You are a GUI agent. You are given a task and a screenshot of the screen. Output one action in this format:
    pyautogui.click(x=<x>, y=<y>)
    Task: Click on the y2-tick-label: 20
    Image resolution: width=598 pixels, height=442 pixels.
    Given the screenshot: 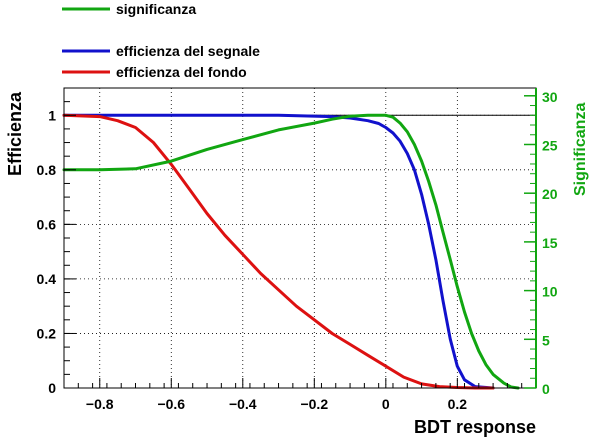 What is the action you would take?
    pyautogui.click(x=550, y=194)
    